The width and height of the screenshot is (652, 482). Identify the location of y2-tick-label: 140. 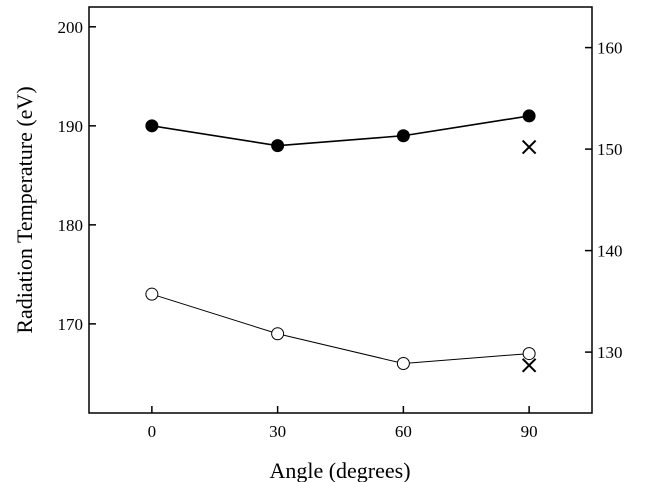
(610, 251).